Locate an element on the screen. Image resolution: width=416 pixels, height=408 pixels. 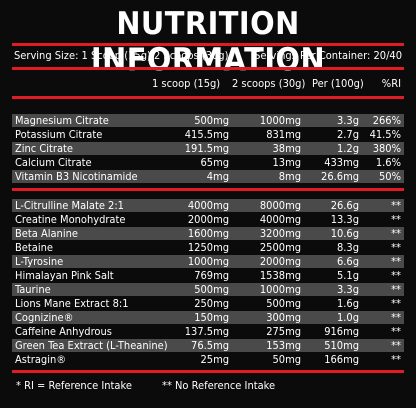
table-row: Himalayan Pink Salt 769mg 1538mg 5.1g ** is located at coordinates (208, 275).